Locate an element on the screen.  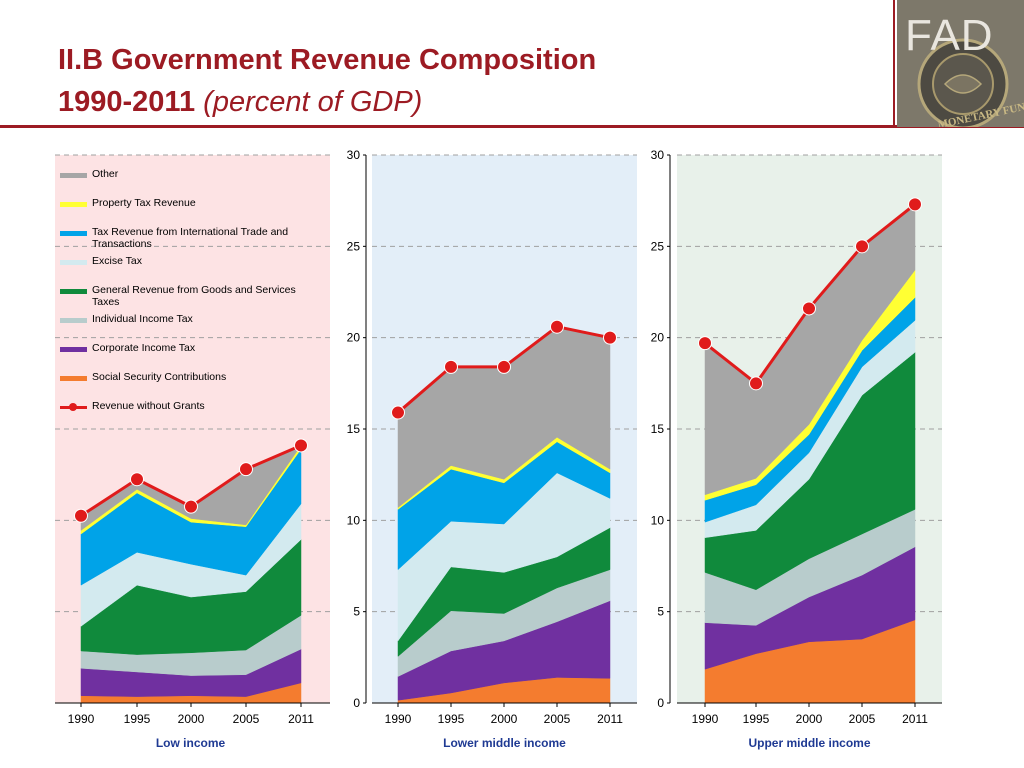
panel-subtitle: Upper middle income is located at coordinates (809, 743).